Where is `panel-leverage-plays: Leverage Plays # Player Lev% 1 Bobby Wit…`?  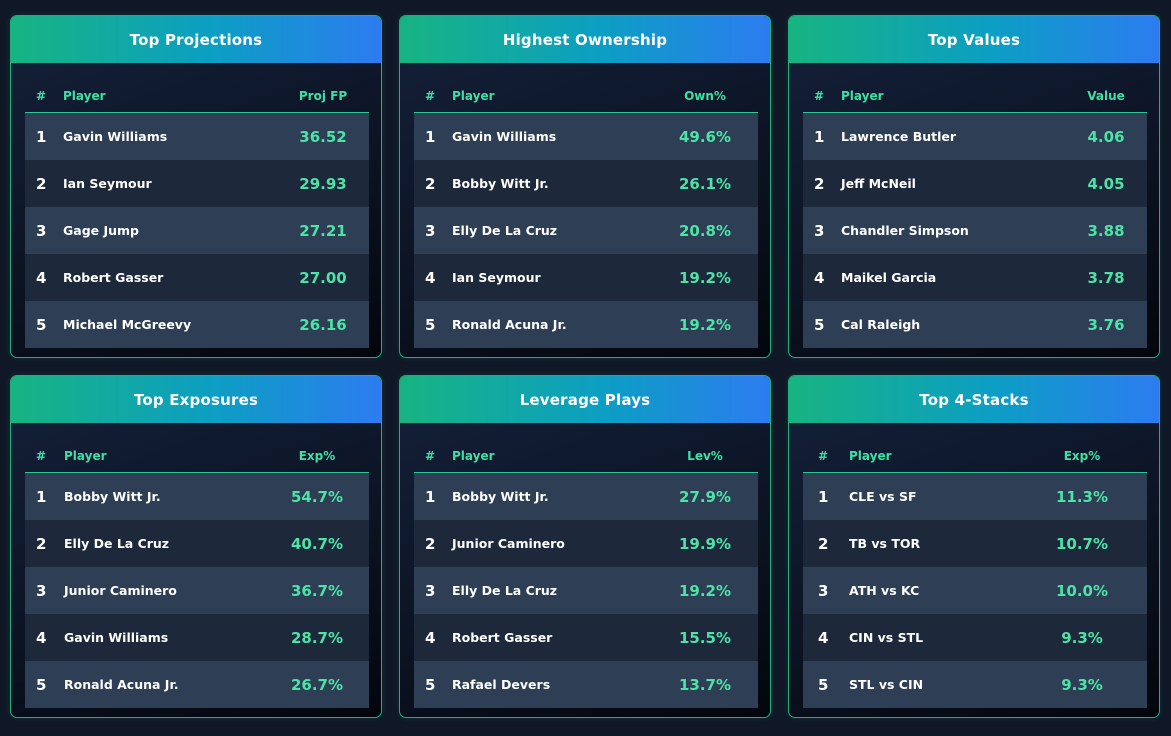
panel-leverage-plays: Leverage Plays # Player Lev% 1 Bobby Wit… is located at coordinates (585, 546).